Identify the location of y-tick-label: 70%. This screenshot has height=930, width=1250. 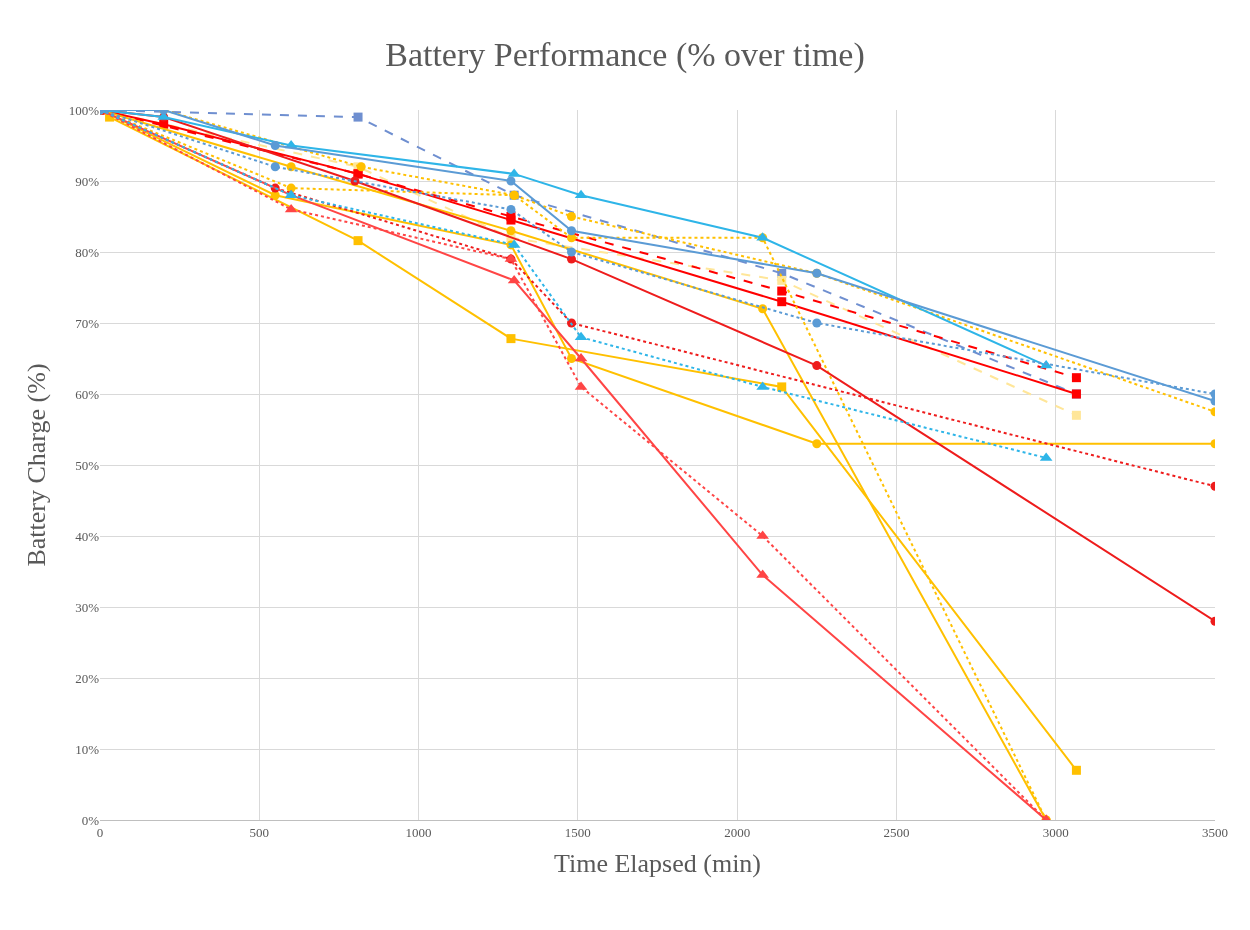
(87, 323).